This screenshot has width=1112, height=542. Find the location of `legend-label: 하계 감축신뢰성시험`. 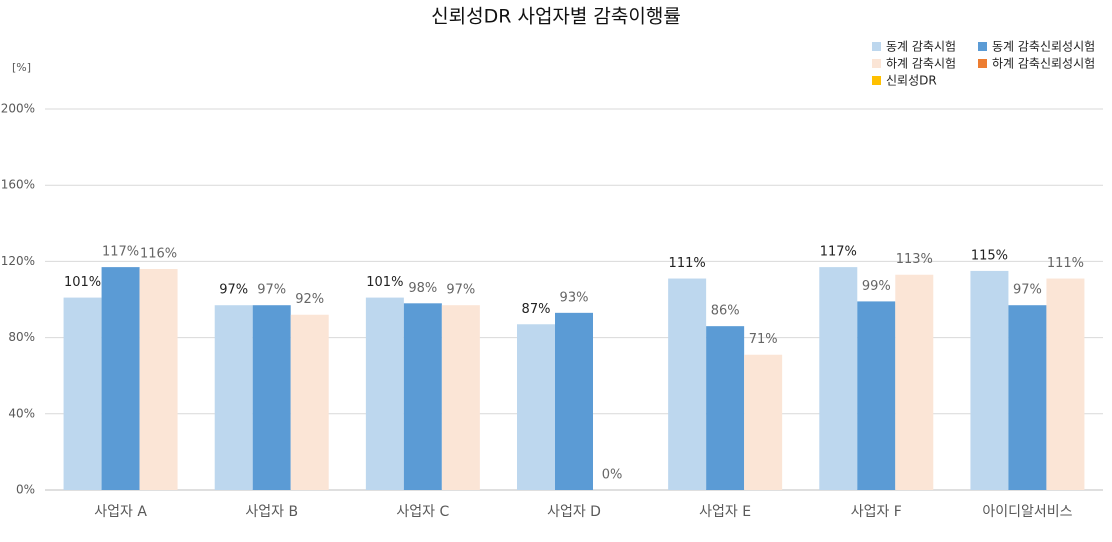

legend-label: 하계 감축신뢰성시험 is located at coordinates (1043, 64).